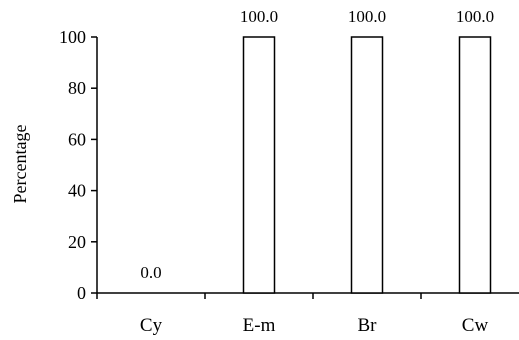 This screenshot has width=519, height=340. What do you see at coordinates (78, 165) in the screenshot?
I see `y-axis: 0 20 40 60 80 100` at bounding box center [78, 165].